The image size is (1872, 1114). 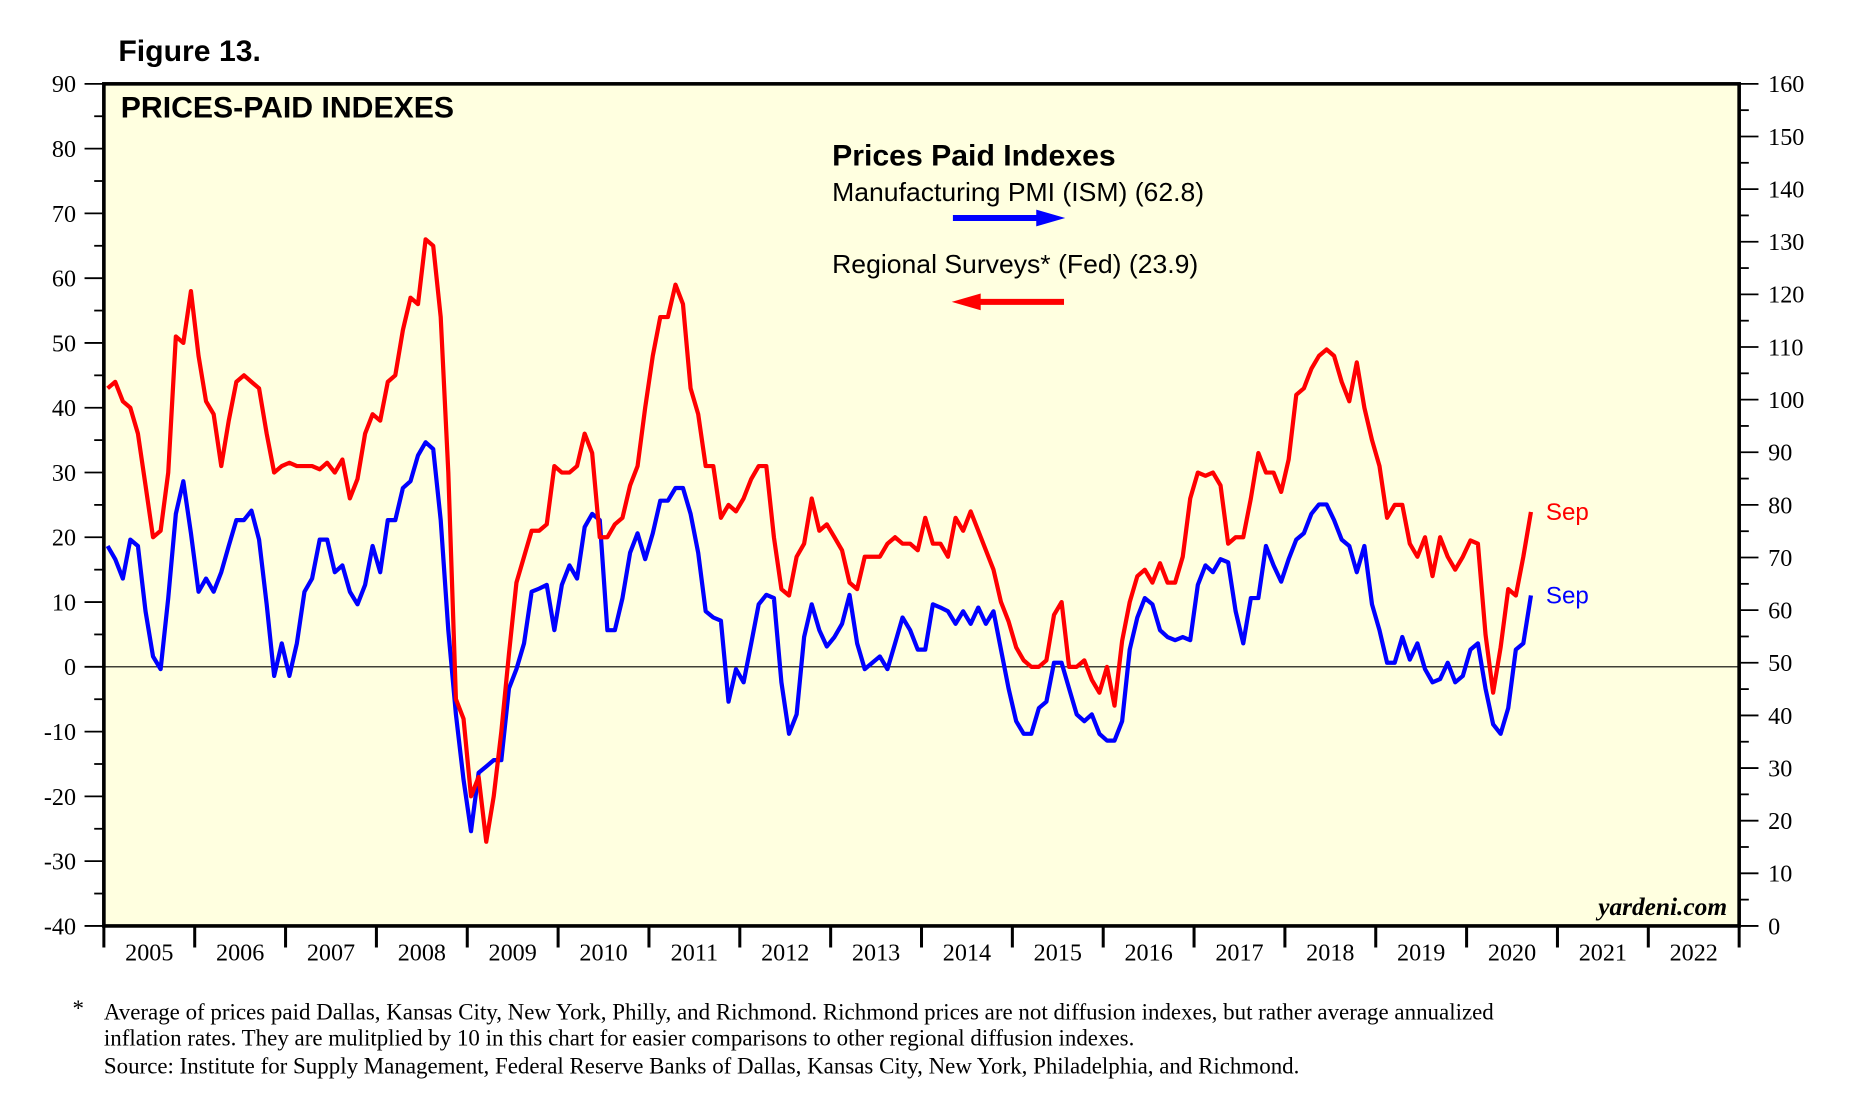 What do you see at coordinates (1661, 907) in the screenshot?
I see `watermark: yardeni.com` at bounding box center [1661, 907].